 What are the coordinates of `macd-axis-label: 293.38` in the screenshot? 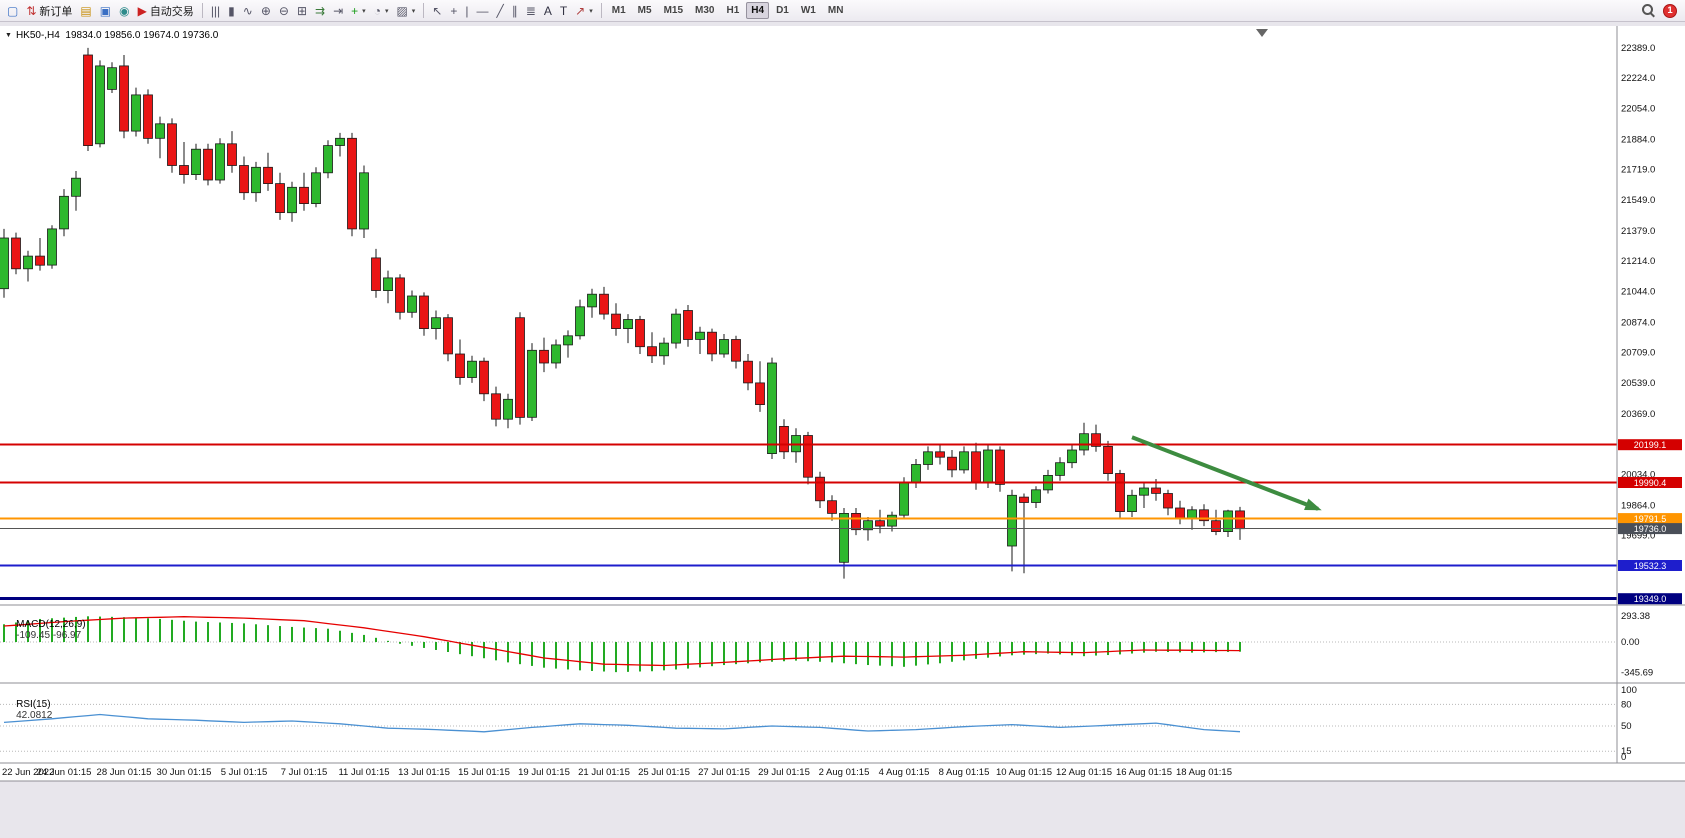 It's located at (1635, 616).